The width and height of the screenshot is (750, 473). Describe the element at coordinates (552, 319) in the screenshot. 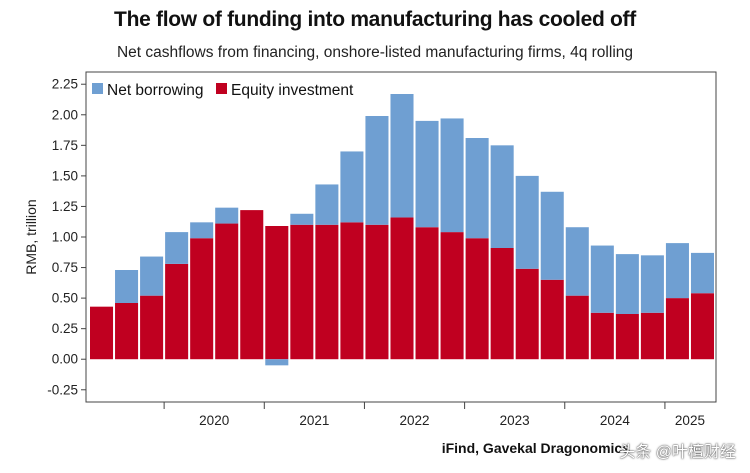

I see `bar-equity-investment-2023Q4` at that location.